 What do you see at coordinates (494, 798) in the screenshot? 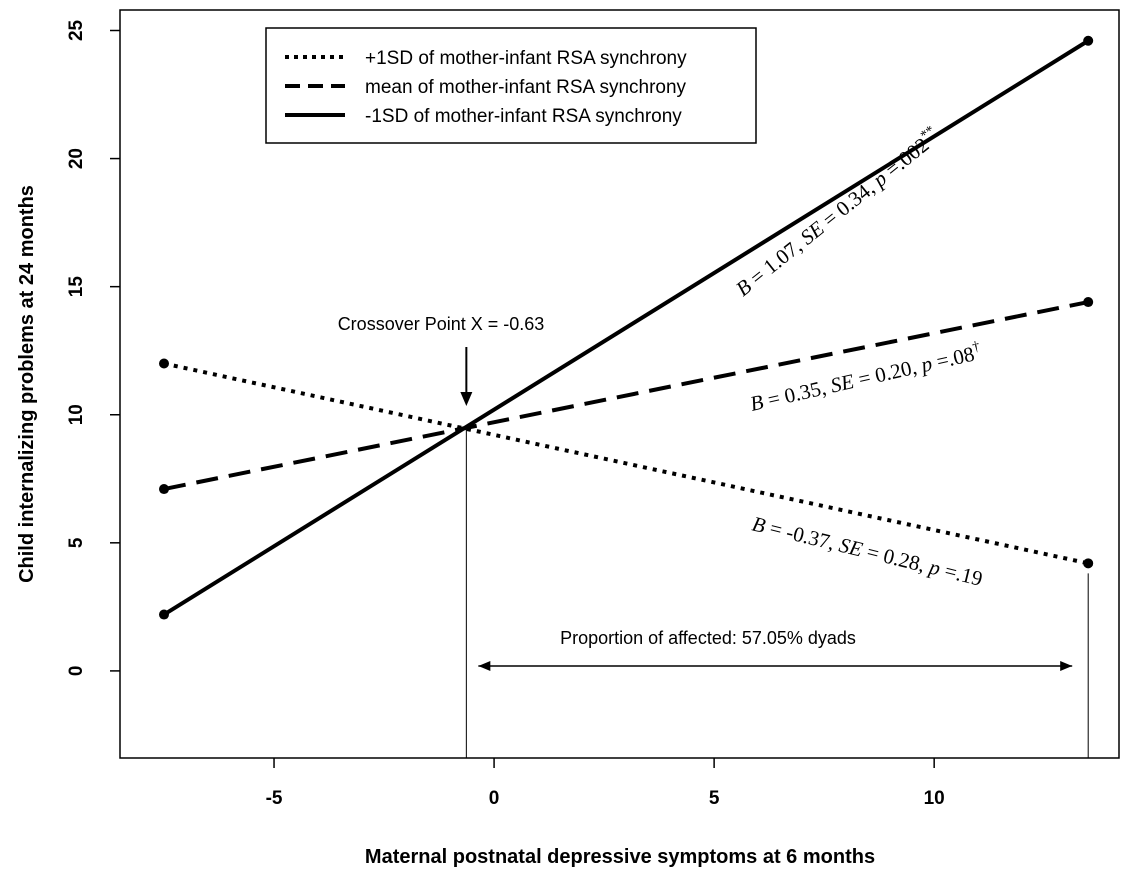
I see `x-tick-label: 0` at bounding box center [494, 798].